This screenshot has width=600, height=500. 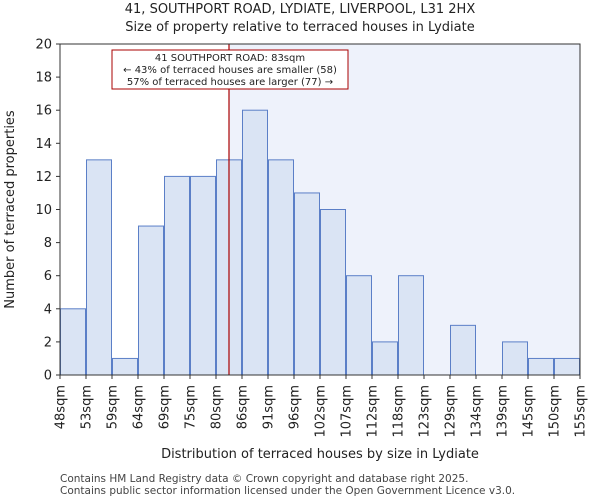 What do you see at coordinates (399, 411) in the screenshot?
I see `x-tick-label: 118sqm` at bounding box center [399, 411].